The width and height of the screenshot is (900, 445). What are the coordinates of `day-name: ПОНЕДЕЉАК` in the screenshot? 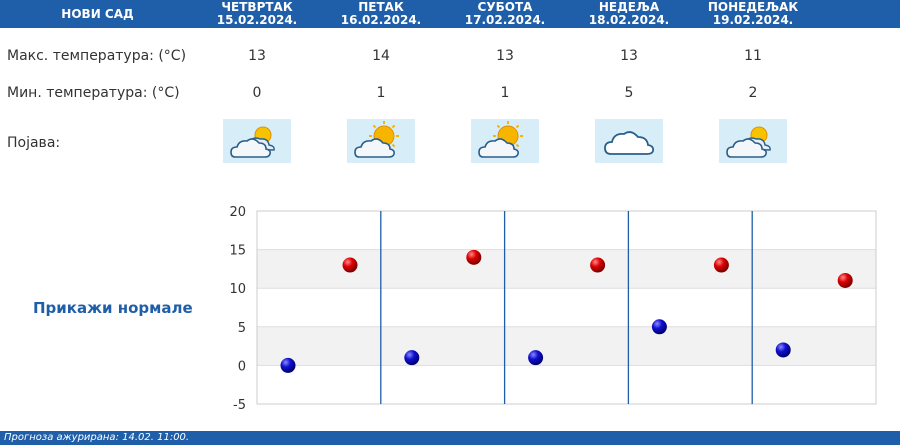 It's located at (753, 7).